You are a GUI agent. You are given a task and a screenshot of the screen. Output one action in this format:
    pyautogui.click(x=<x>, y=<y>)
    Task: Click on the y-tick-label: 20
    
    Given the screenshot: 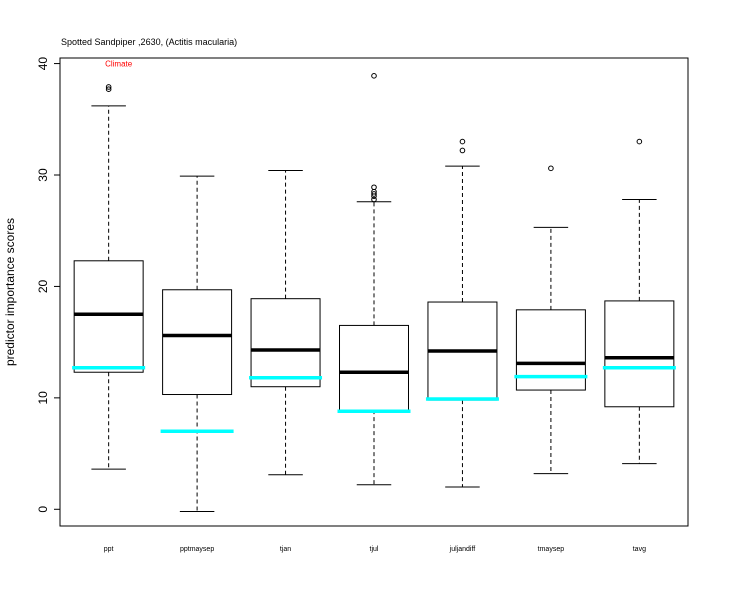 What is the action you would take?
    pyautogui.click(x=43, y=286)
    